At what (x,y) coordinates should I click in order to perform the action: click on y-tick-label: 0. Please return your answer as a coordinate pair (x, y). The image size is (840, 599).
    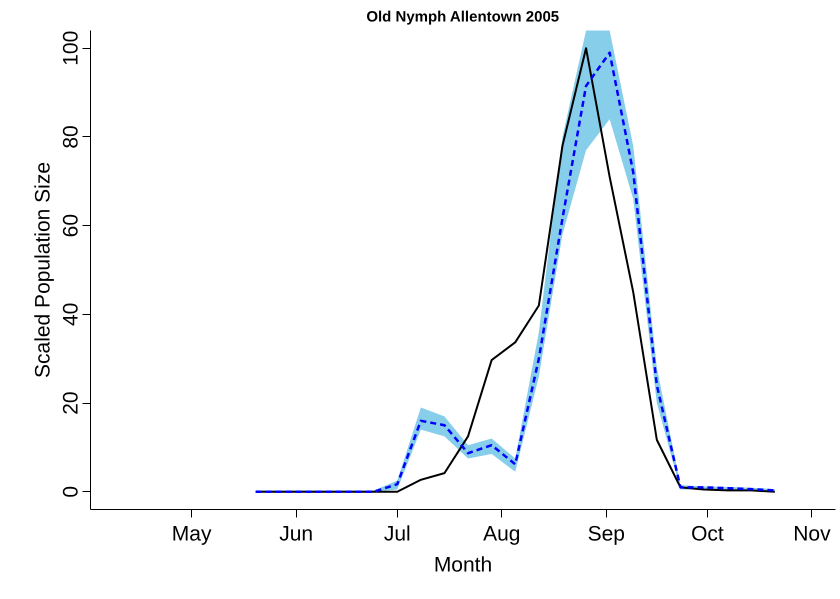
    Looking at the image, I should click on (71, 492).